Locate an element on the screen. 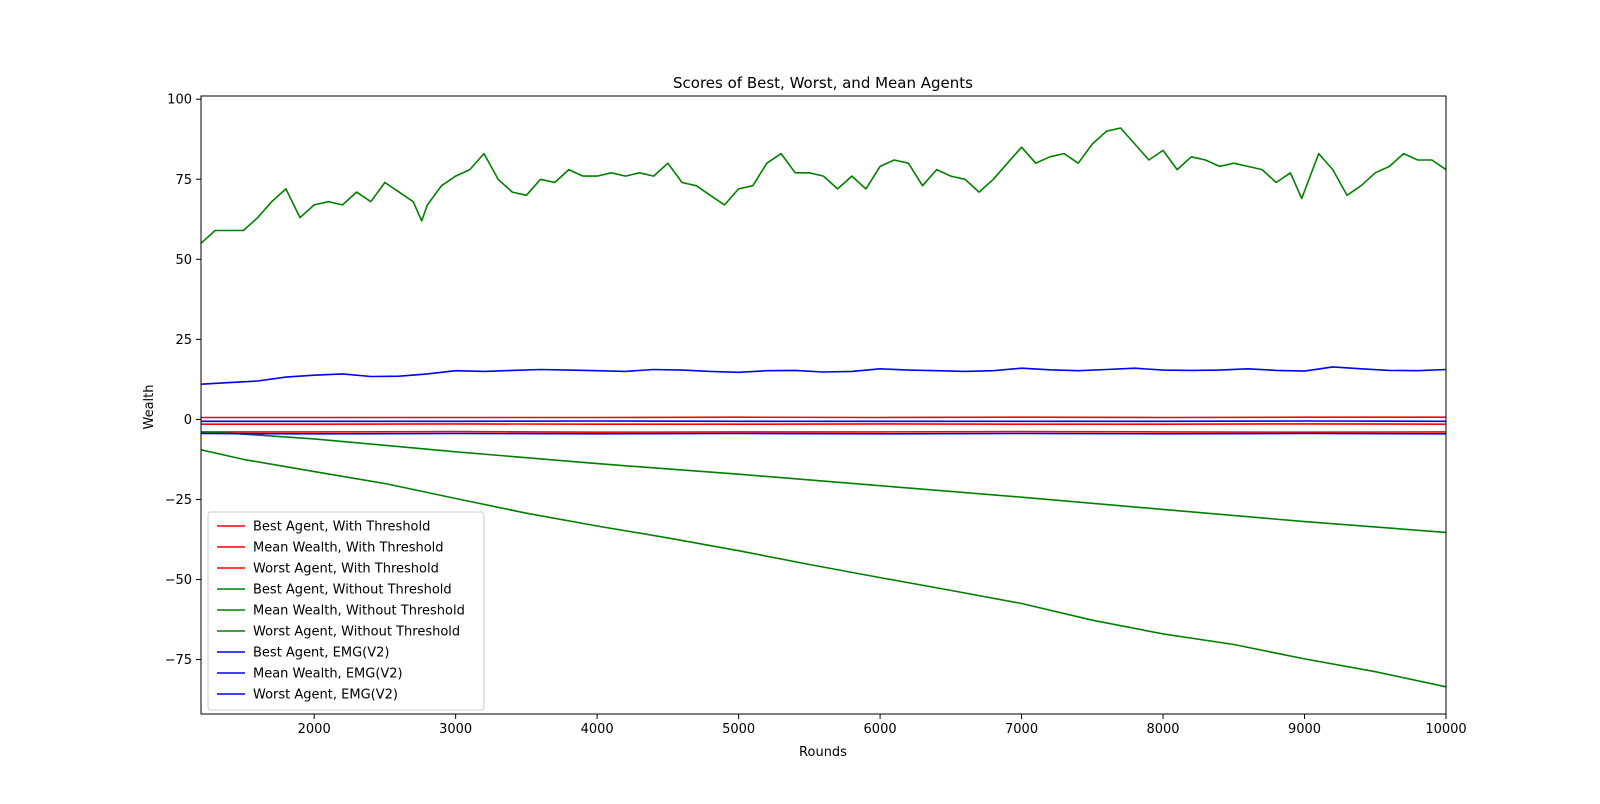 Image resolution: width=1600 pixels, height=804 pixels. legend-entry-label: Best Agent, EMG(V2) is located at coordinates (321, 653).